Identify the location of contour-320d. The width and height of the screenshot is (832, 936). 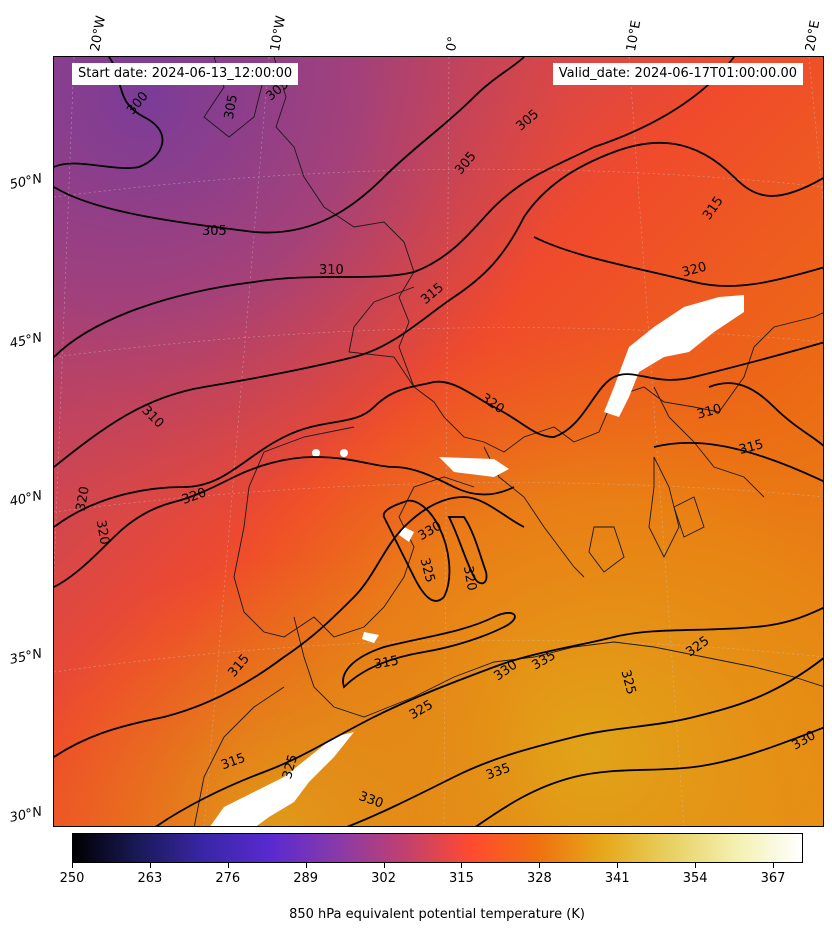
(678, 261).